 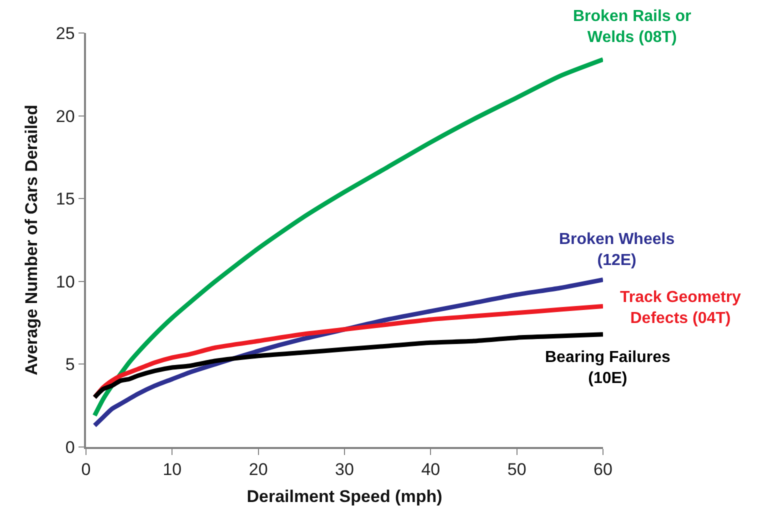 What do you see at coordinates (172, 470) in the screenshot?
I see `x-tick-label: 10` at bounding box center [172, 470].